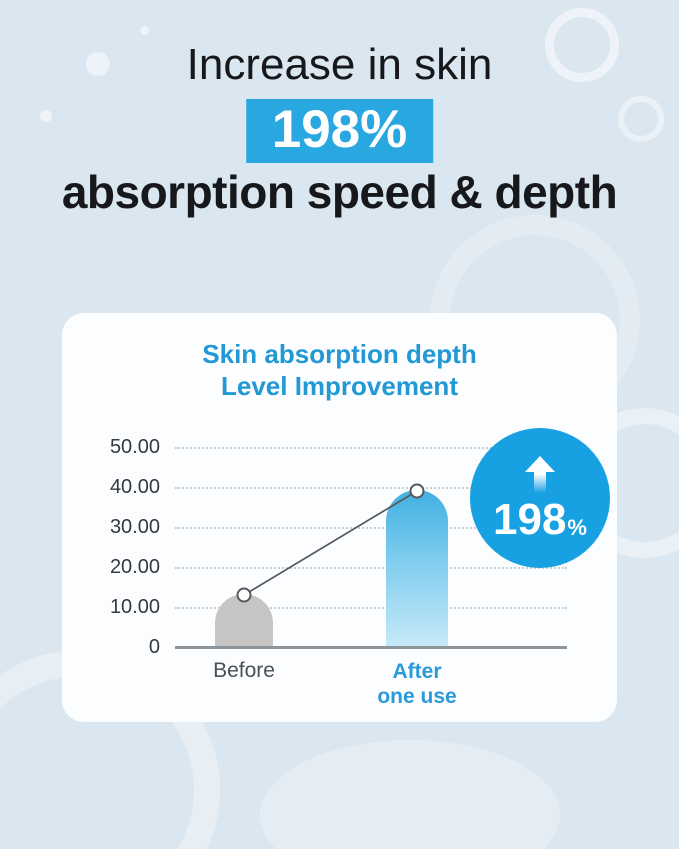 The image size is (679, 849). I want to click on y-axis-tick-label: 20.00, so click(134, 567).